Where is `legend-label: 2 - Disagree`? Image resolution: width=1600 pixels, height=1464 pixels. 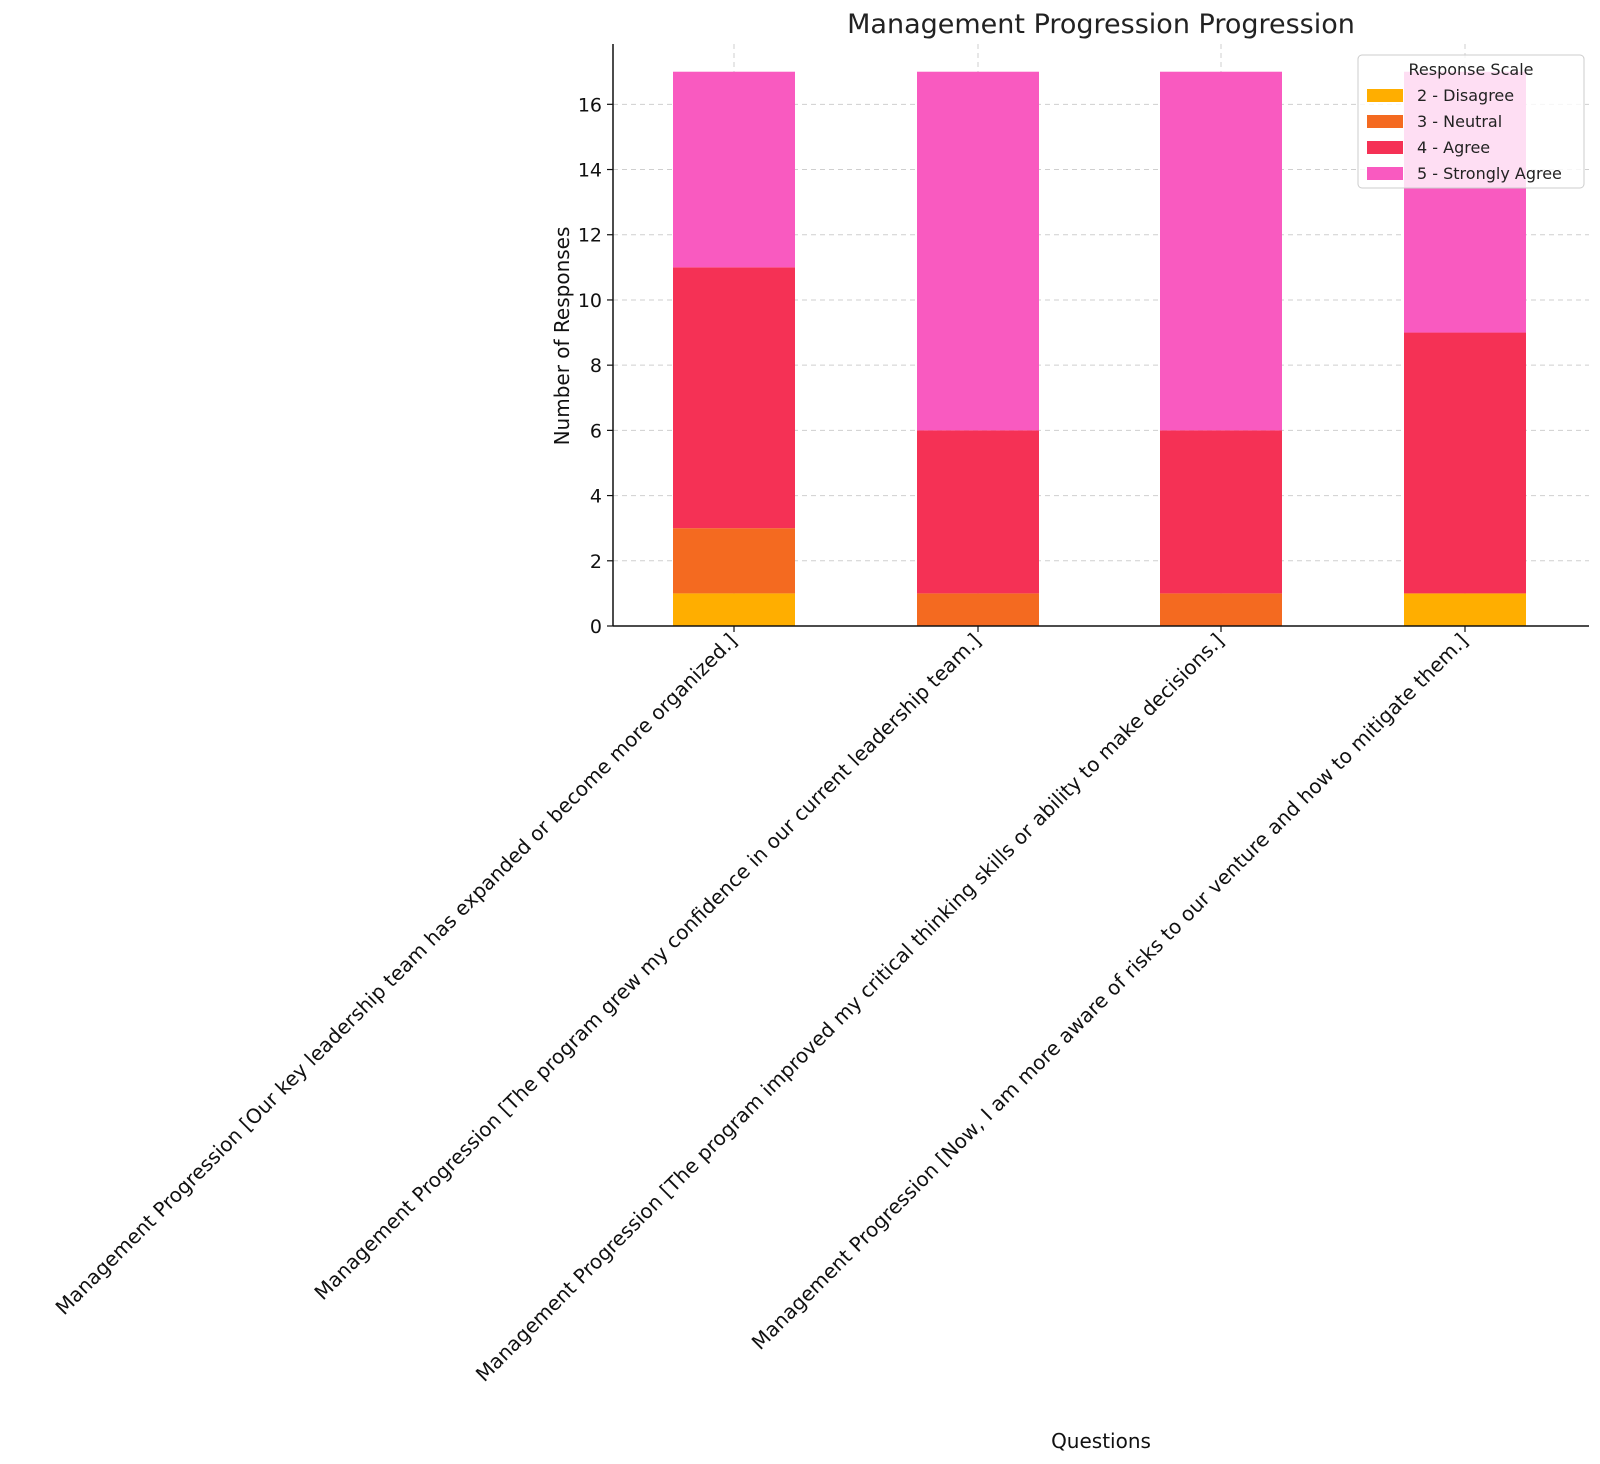 legend-label: 2 - Disagree is located at coordinates (1465, 95).